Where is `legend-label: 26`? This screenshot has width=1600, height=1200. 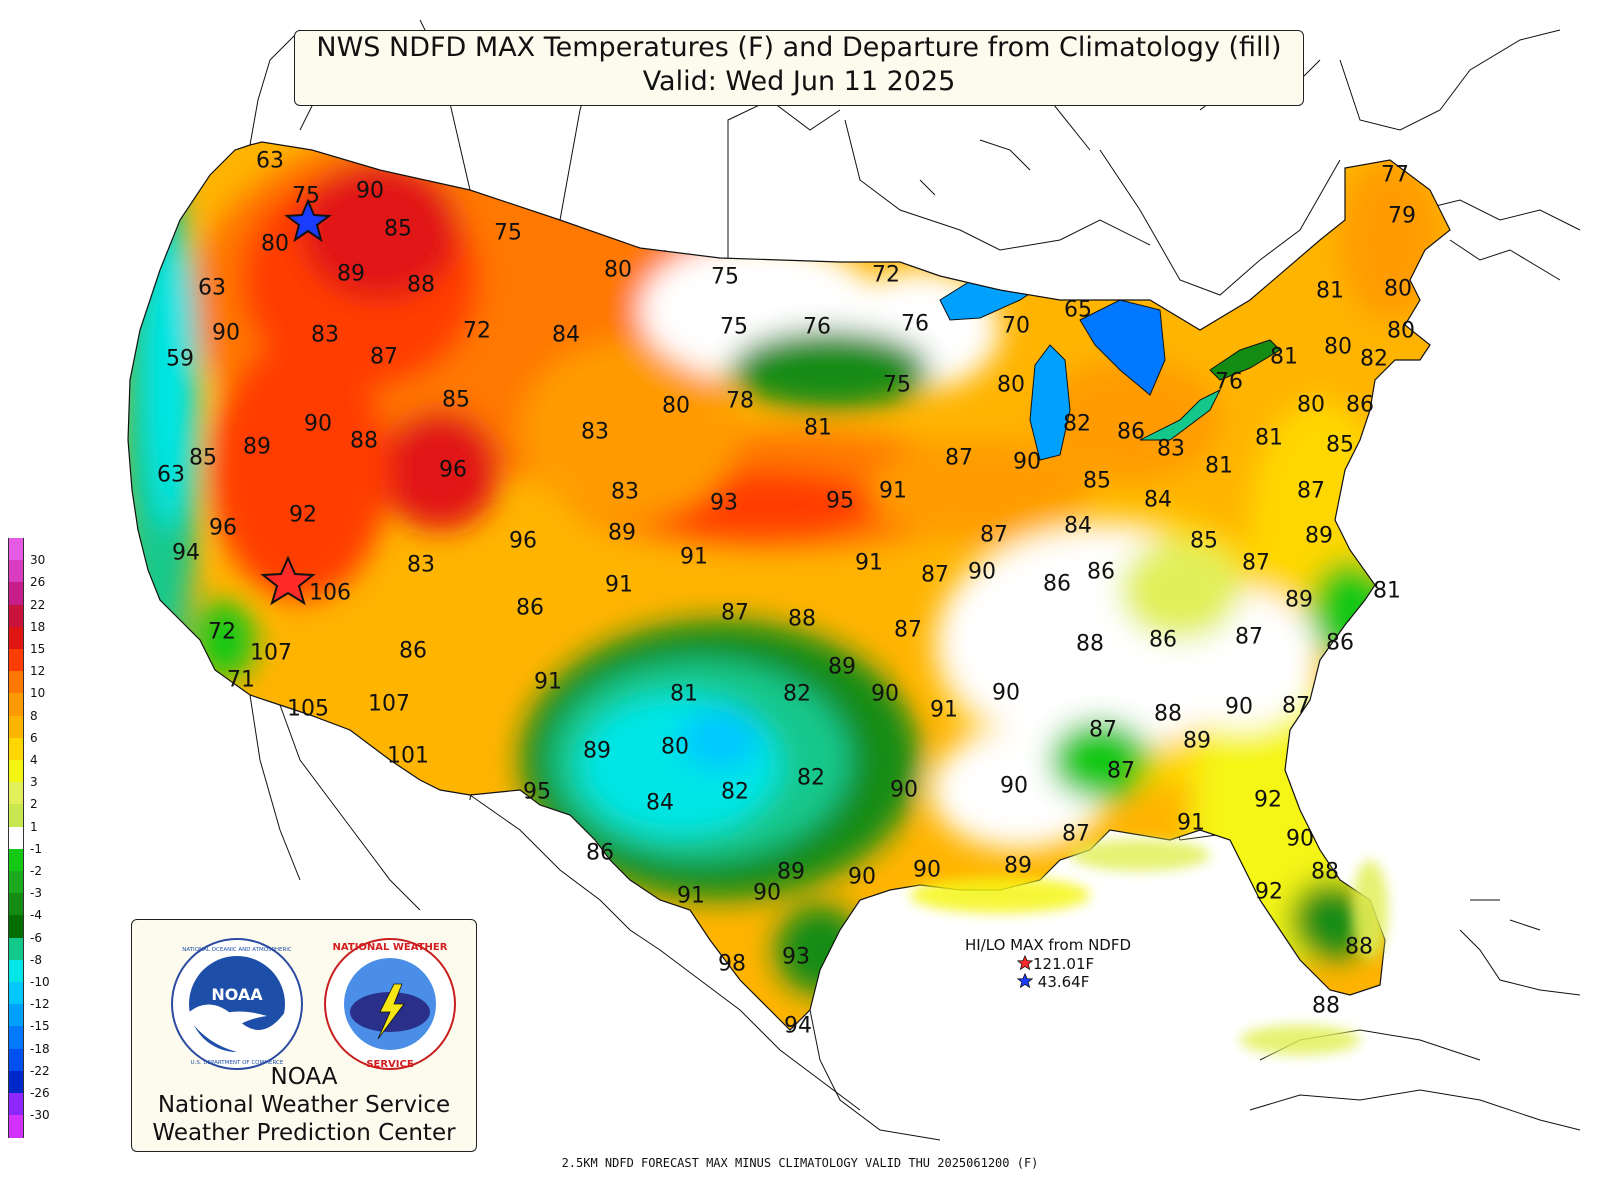
legend-label: 26 is located at coordinates (38, 582).